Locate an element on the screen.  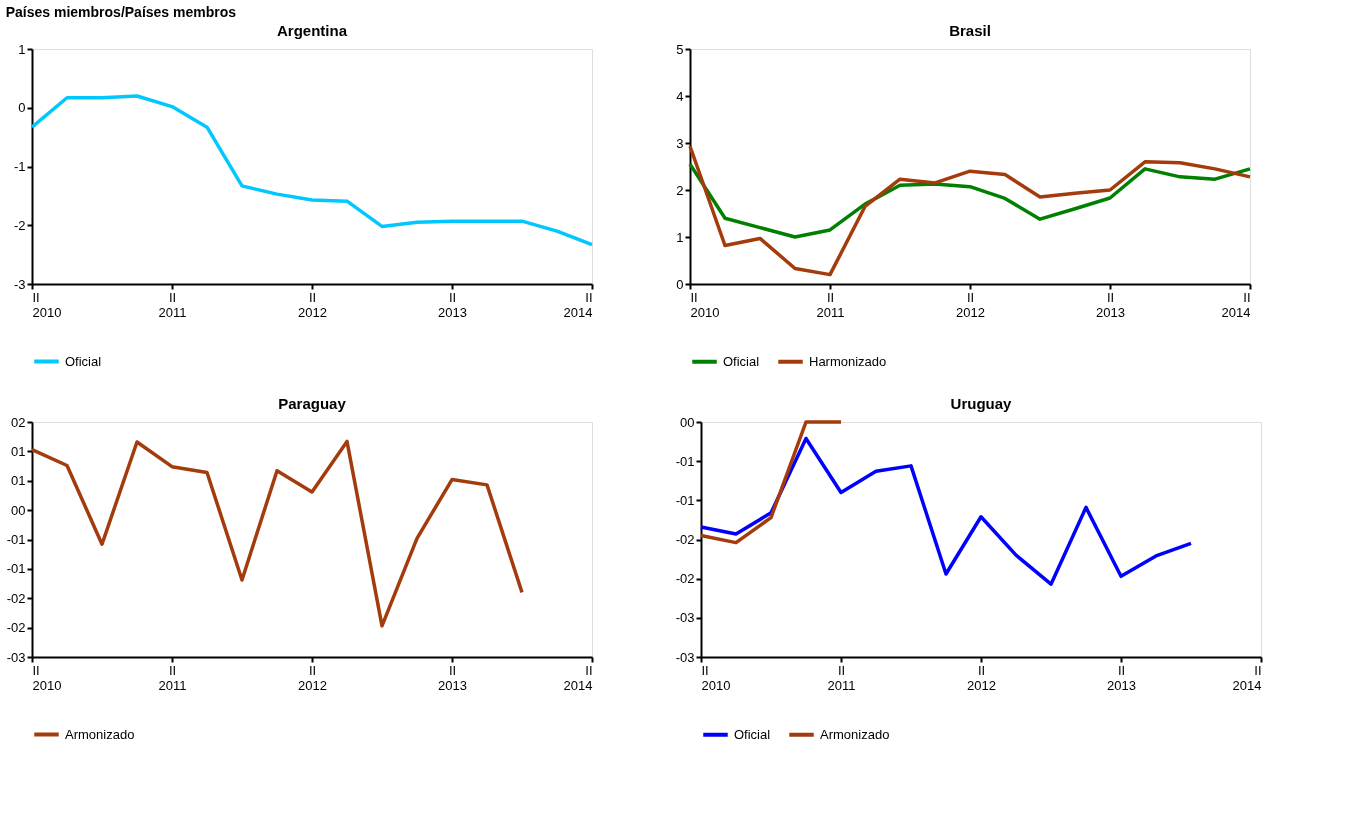
y-tick-label: -1 is located at coordinates (19, 166).